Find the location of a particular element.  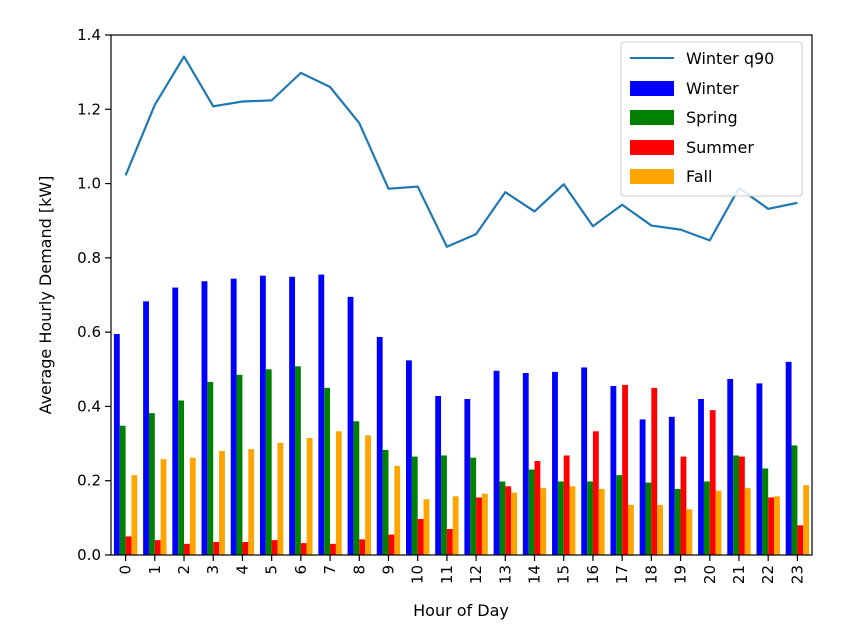

y-tick-label: 0.6 is located at coordinates (89, 332).